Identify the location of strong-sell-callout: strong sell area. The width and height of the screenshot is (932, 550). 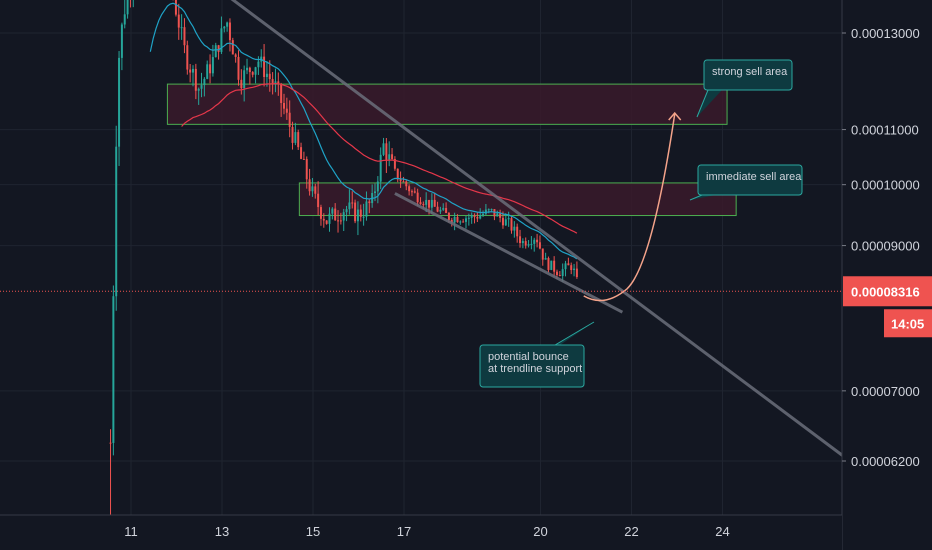
(744, 88).